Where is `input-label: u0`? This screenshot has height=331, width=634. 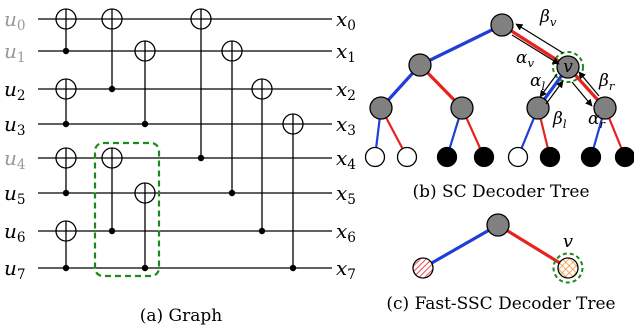
input-label: u0 is located at coordinates (15, 20).